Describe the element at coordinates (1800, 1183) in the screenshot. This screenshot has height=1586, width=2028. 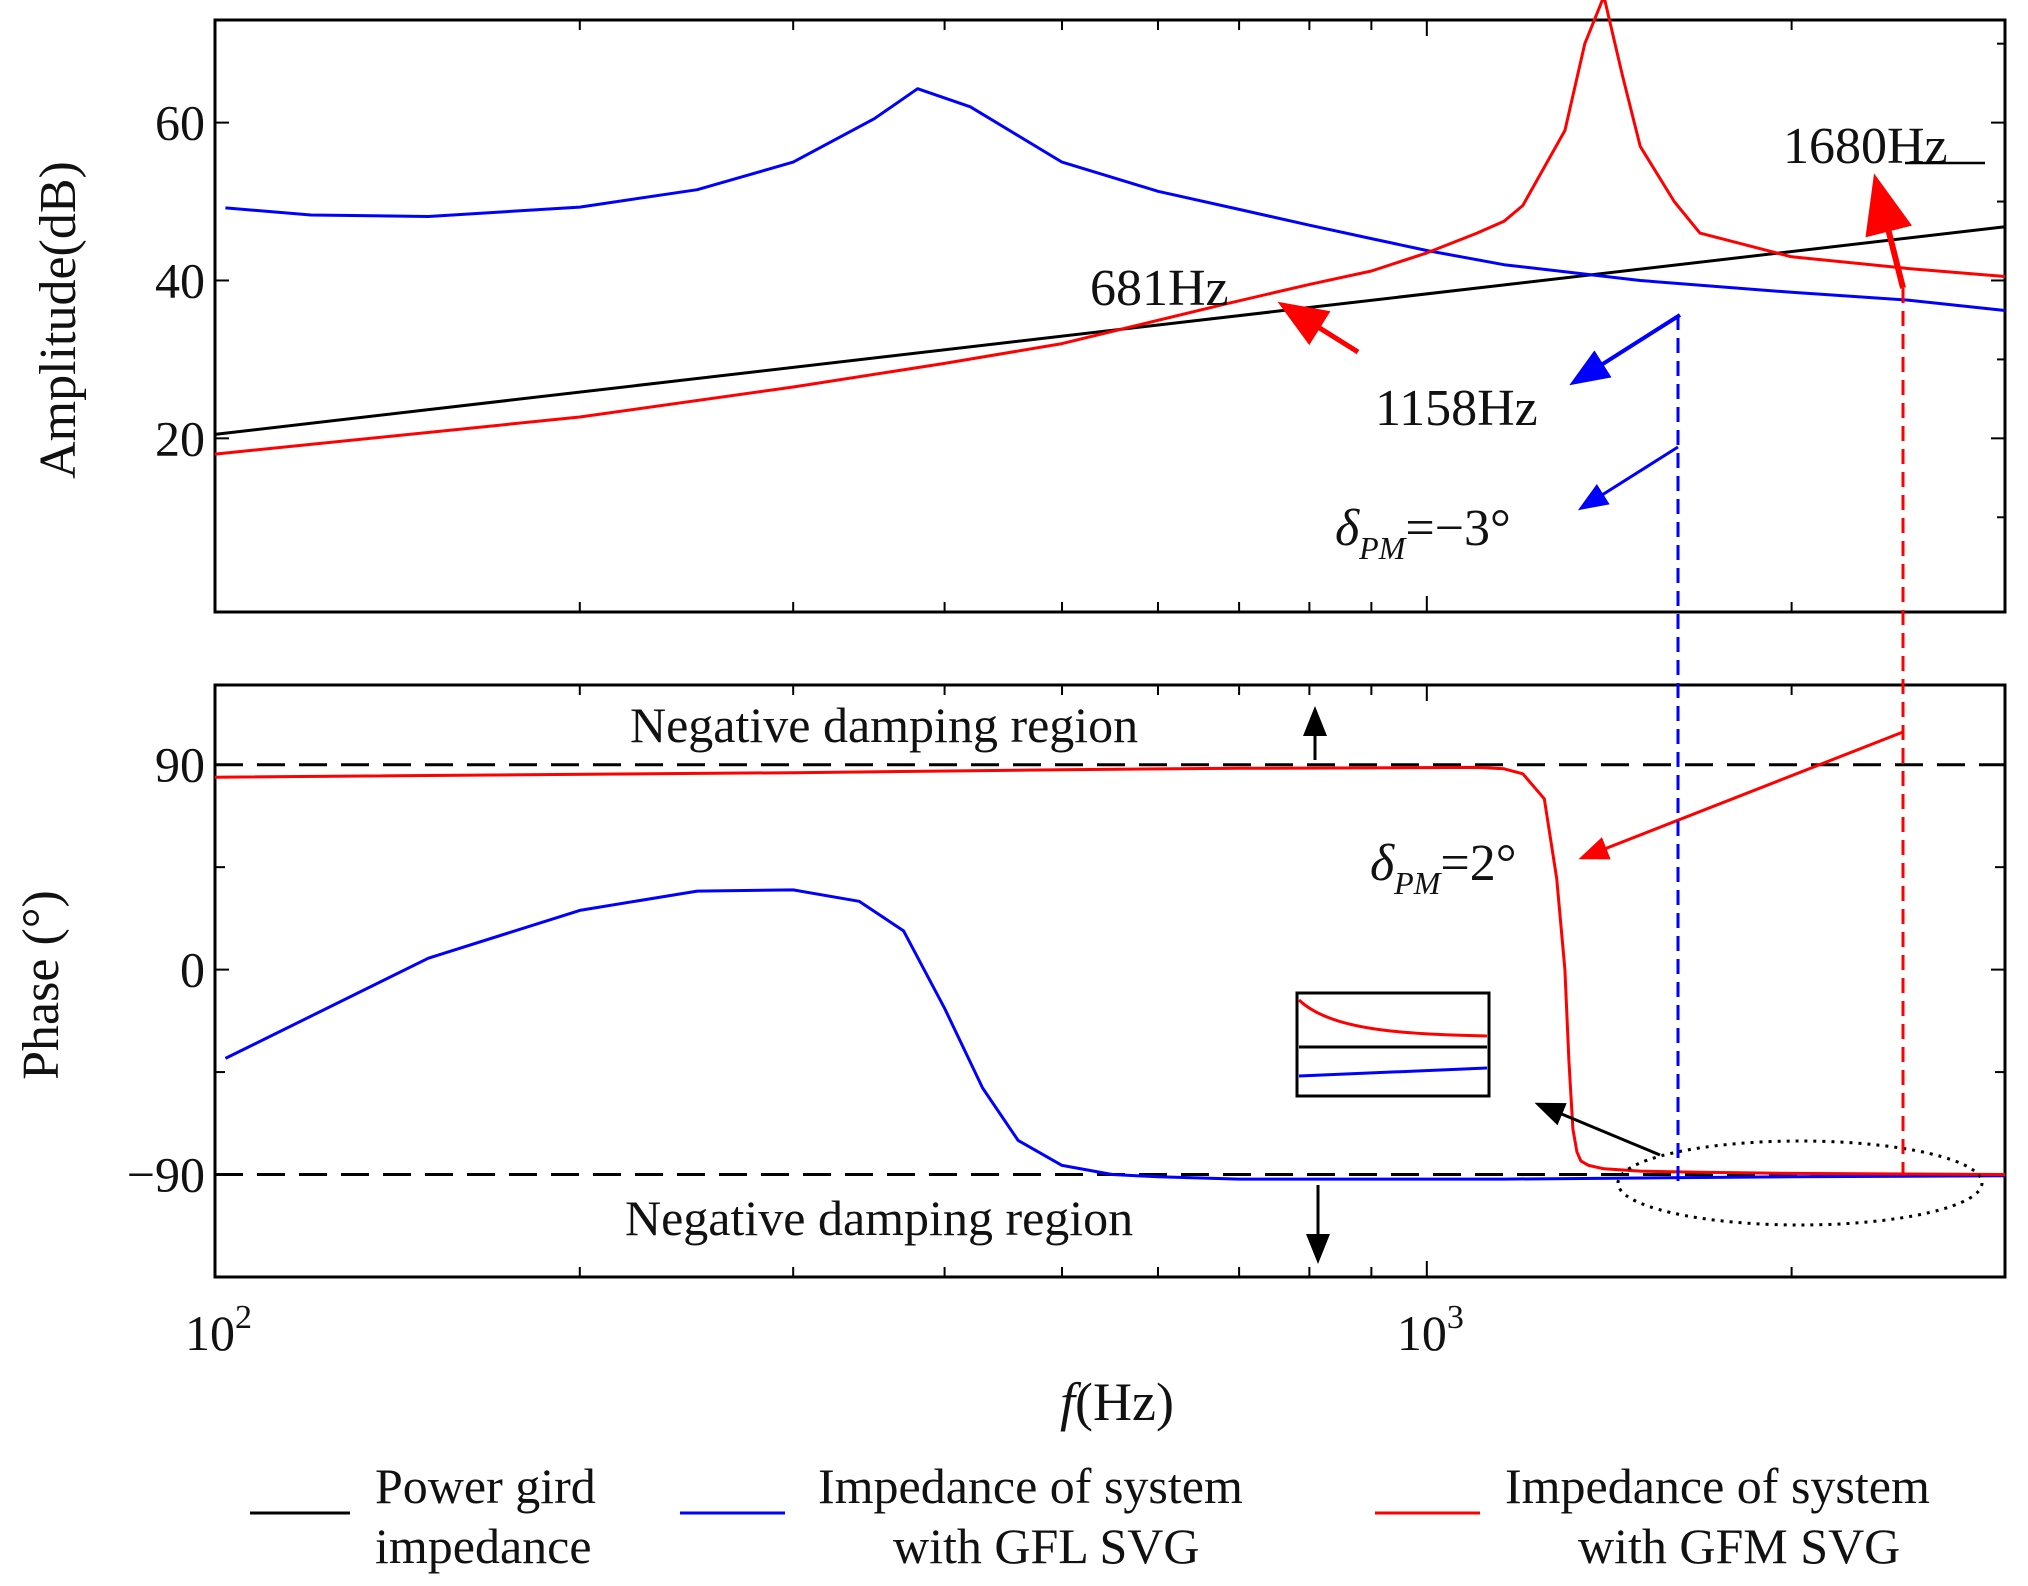
I see `zoom-region-ellipse` at that location.